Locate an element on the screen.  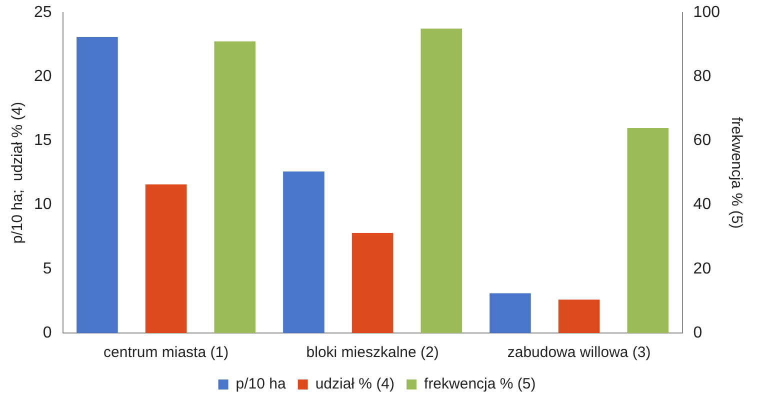
legend-label: p/10 ha is located at coordinates (261, 384).